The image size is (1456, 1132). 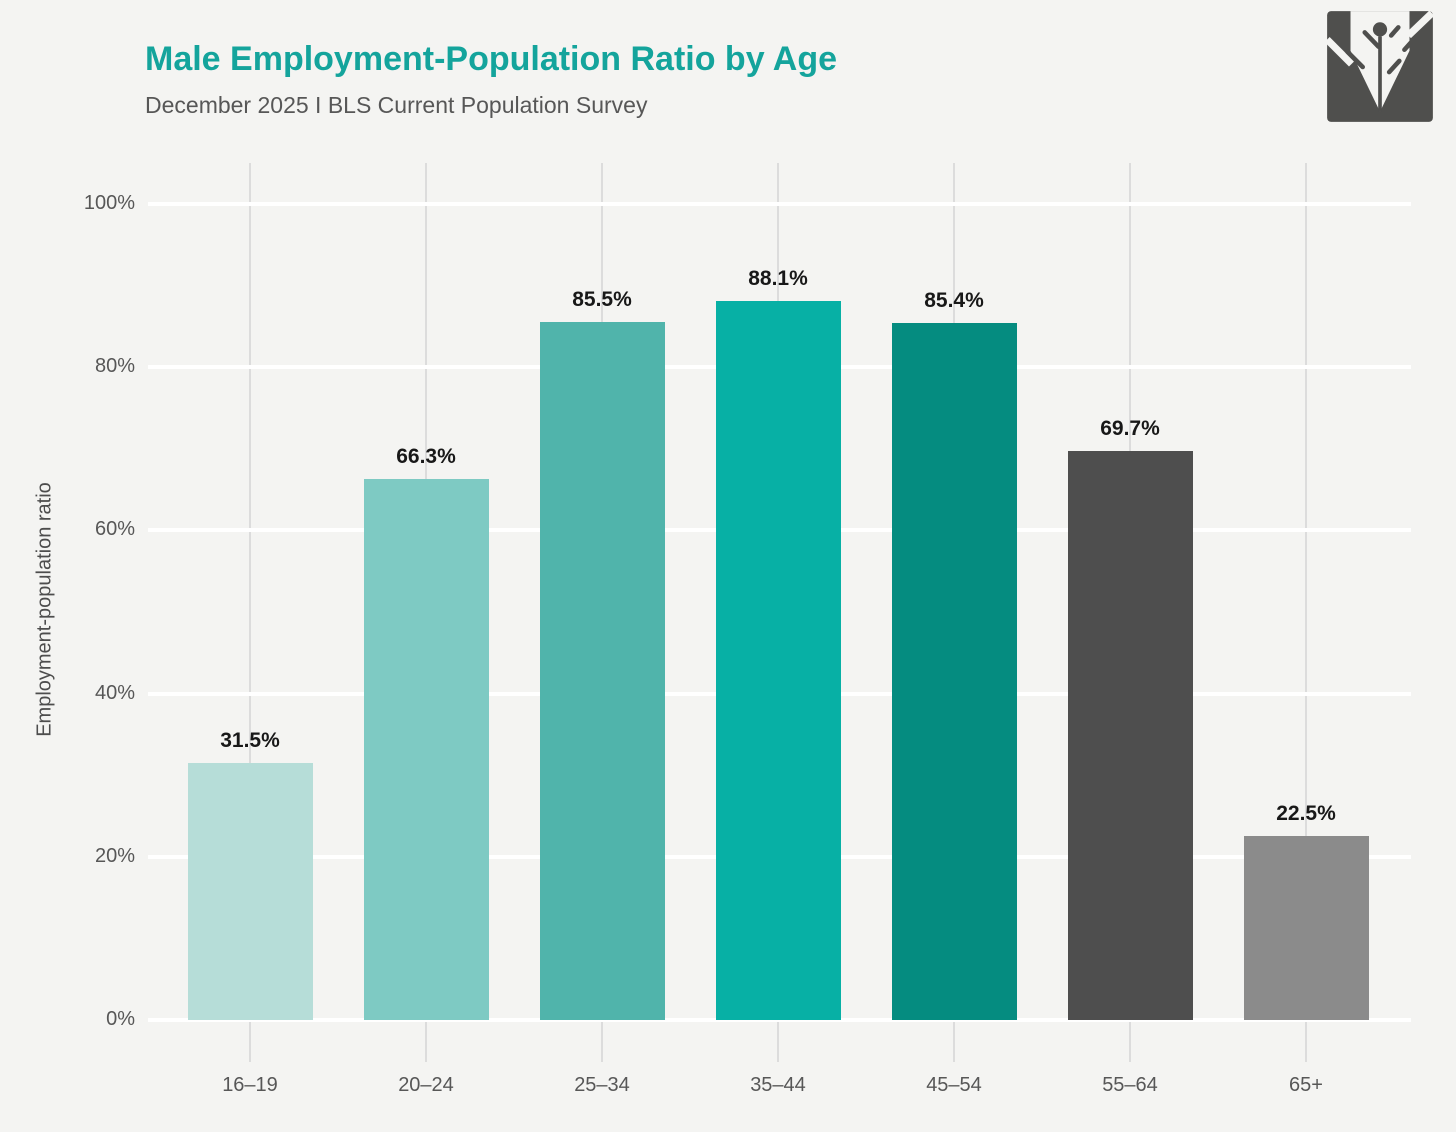 I want to click on bar-value-label: 85.4%, so click(x=954, y=301).